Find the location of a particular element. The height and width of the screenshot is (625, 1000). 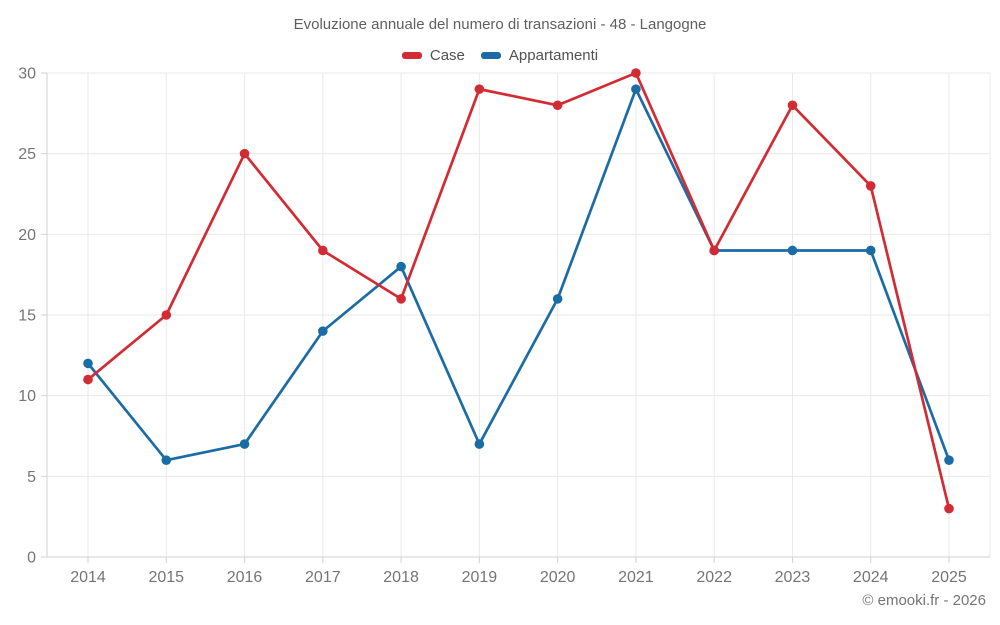

svg-text: 30 is located at coordinates (27, 74).